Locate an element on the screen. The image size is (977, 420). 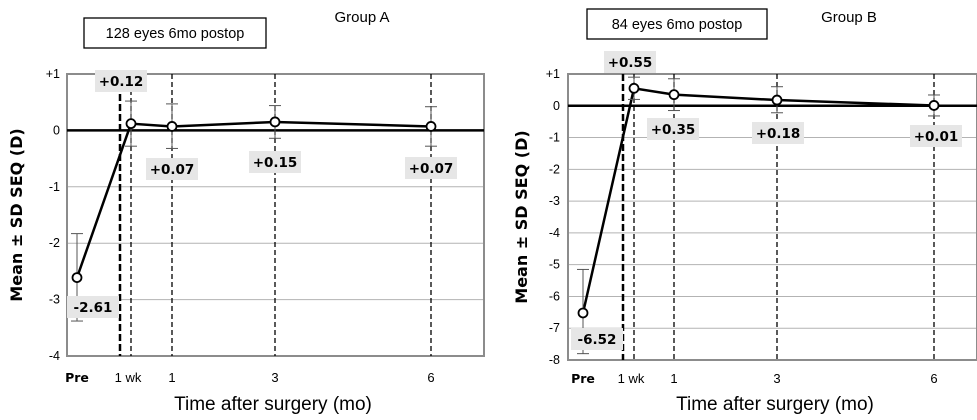
data-label: +0.18 is located at coordinates (778, 134).